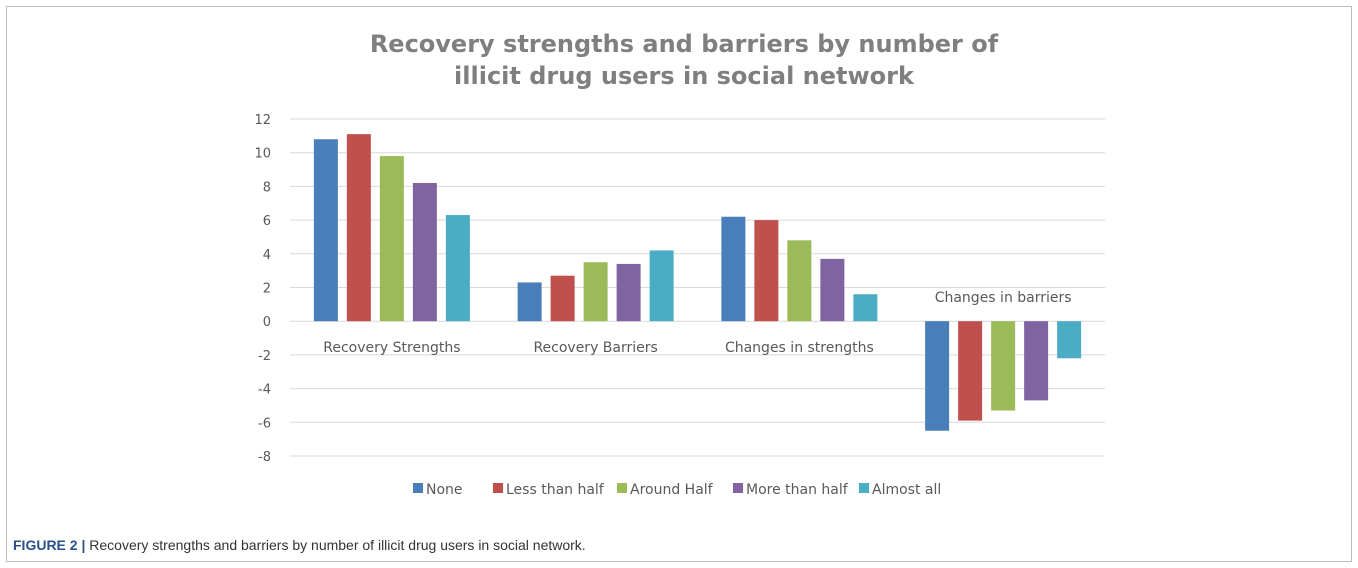 This screenshot has height=568, width=1358. What do you see at coordinates (1003, 298) in the screenshot?
I see `category-label: Changes in barriers` at bounding box center [1003, 298].